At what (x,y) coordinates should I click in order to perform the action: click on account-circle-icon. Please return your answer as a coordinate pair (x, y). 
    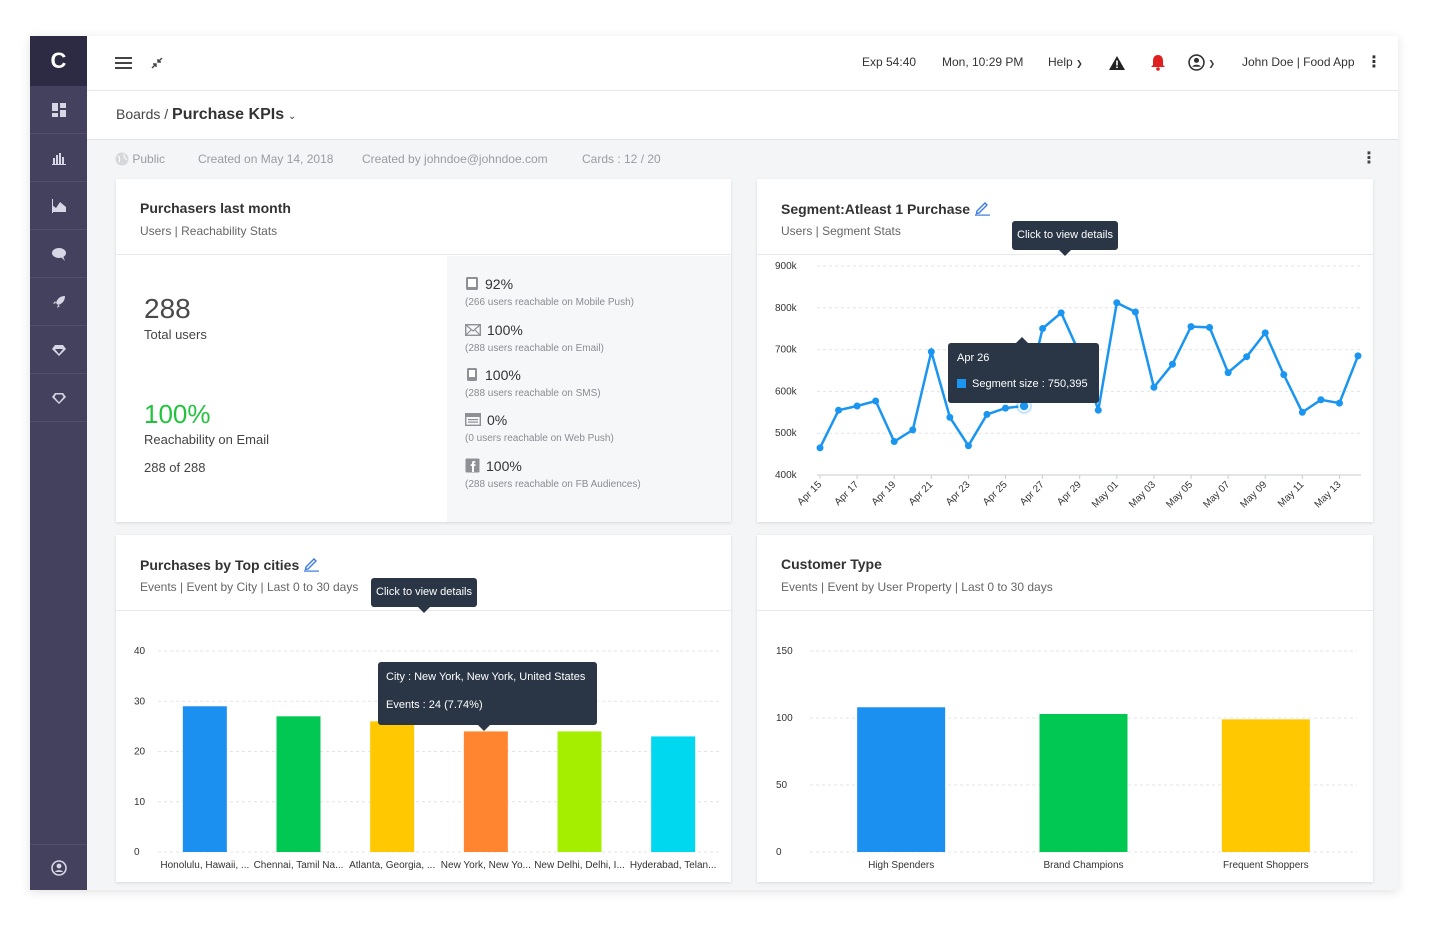
    Looking at the image, I should click on (1196, 63).